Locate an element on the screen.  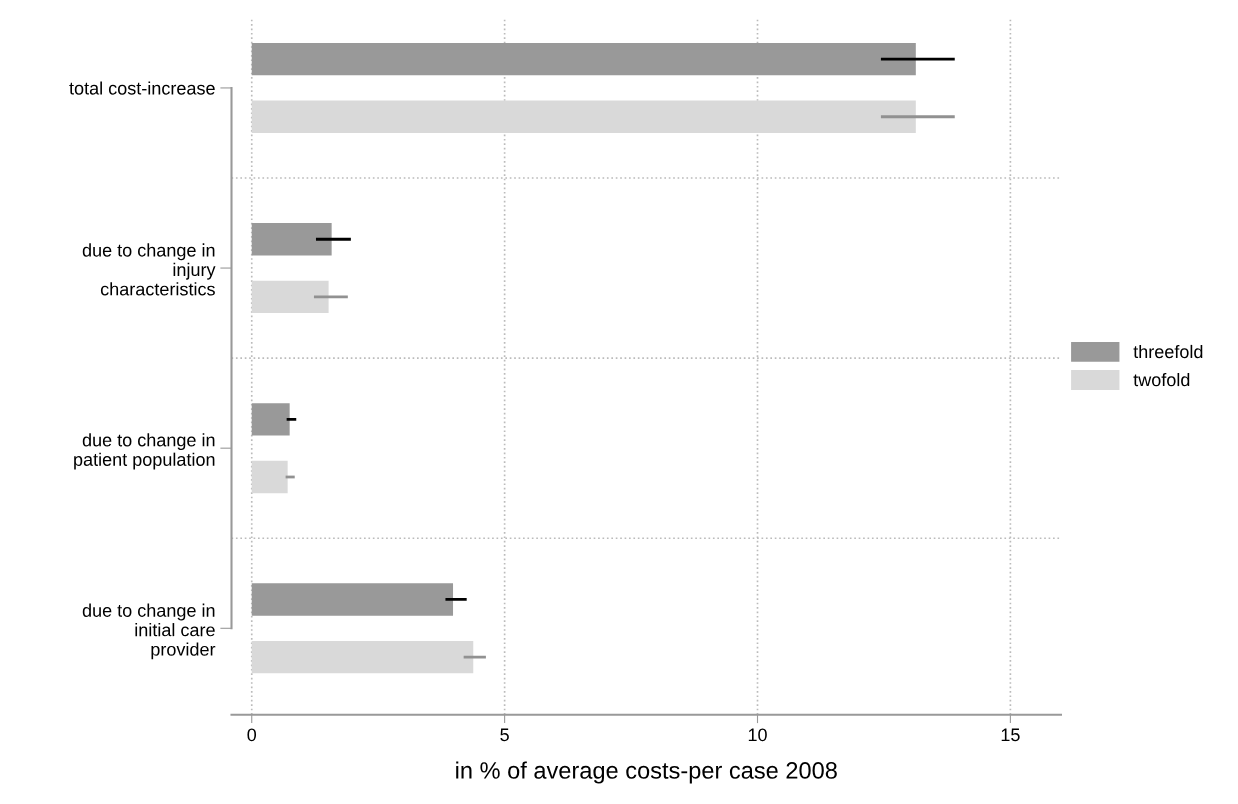
x-axis-title: in % of average costs-per case 2008 is located at coordinates (646, 772).